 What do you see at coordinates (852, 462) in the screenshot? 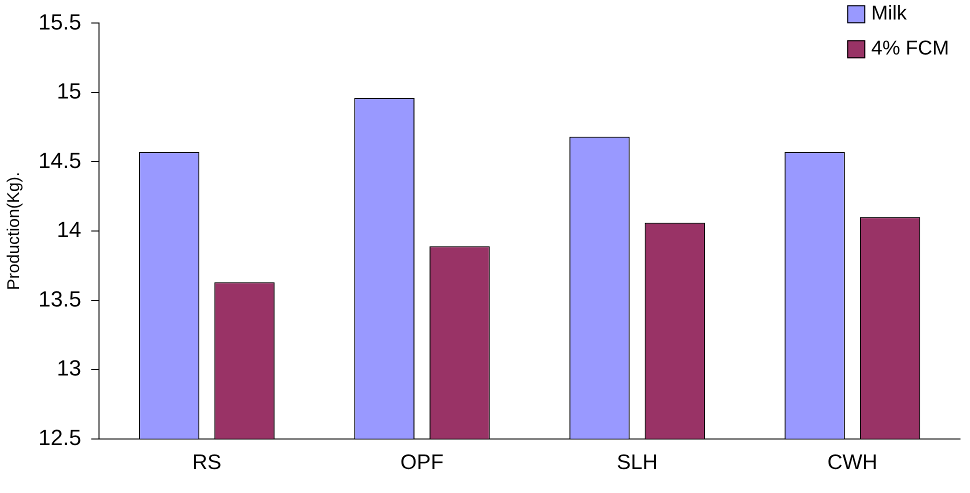
I see `x-tick-label: CWH` at bounding box center [852, 462].